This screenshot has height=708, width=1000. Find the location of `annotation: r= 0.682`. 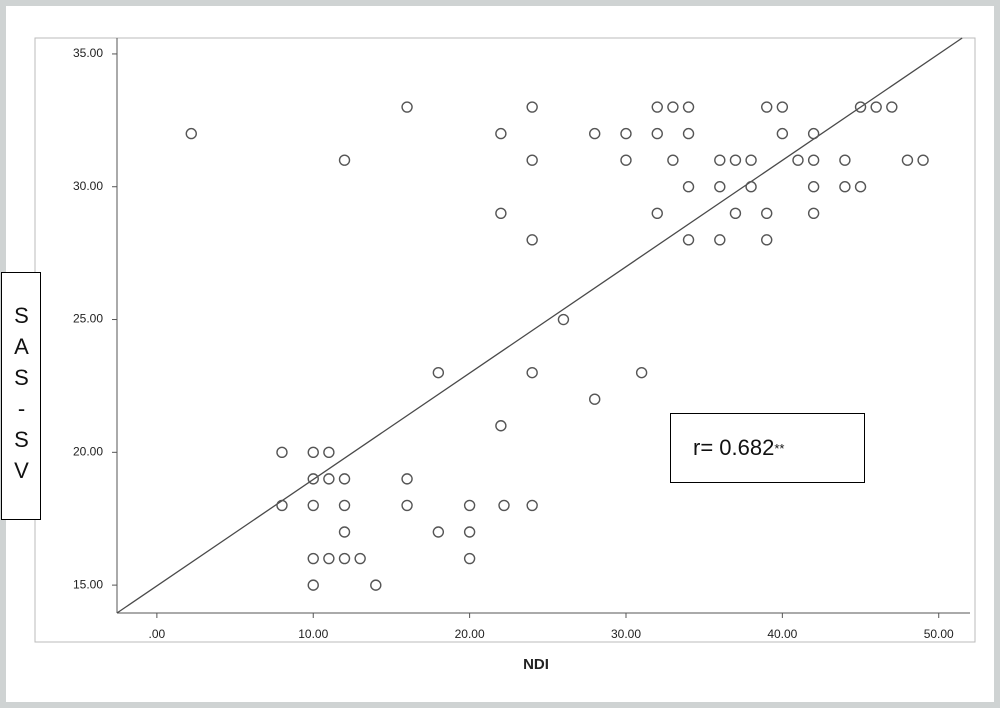

annotation: r= 0.682 is located at coordinates (734, 447).